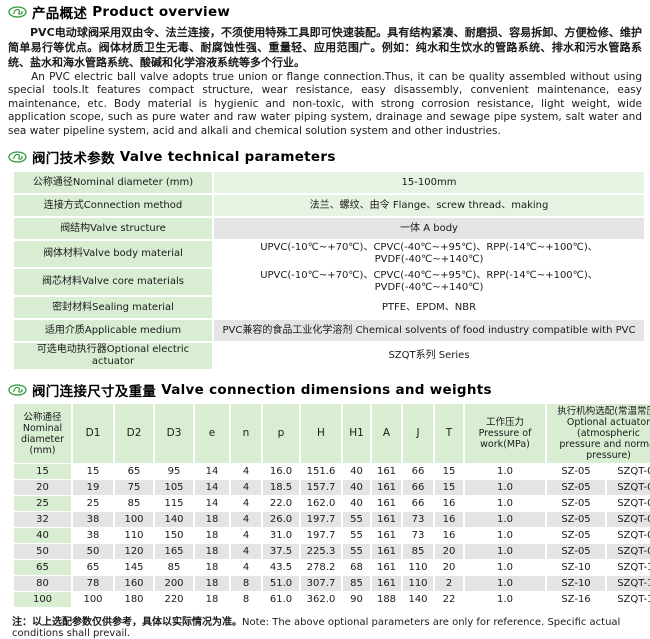 The image size is (650, 639). What do you see at coordinates (93, 488) in the screenshot?
I see `dimension-cell: 19` at bounding box center [93, 488].